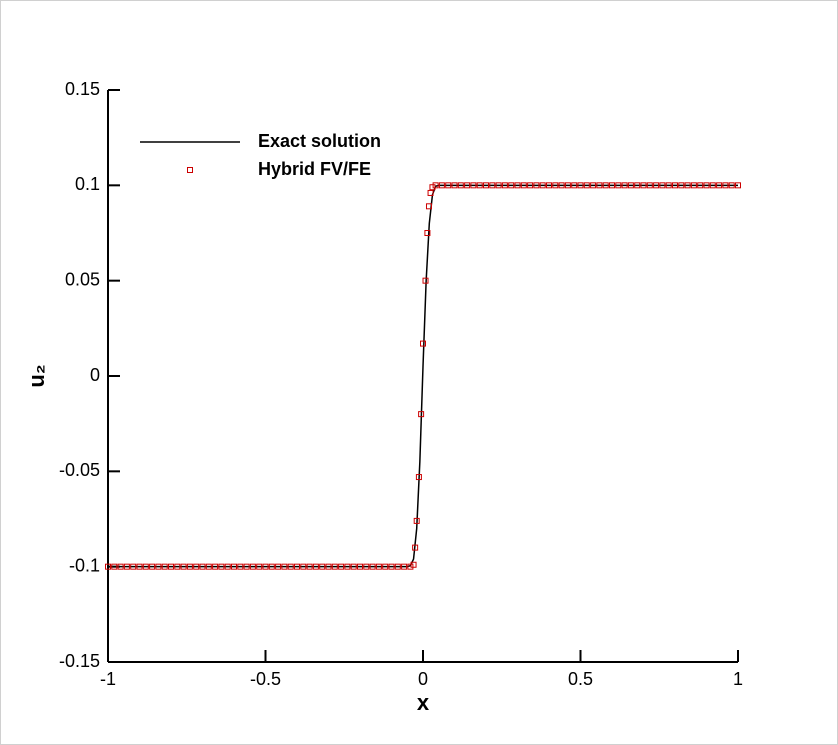 The image size is (838, 745). What do you see at coordinates (87, 184) in the screenshot?
I see `y-tick-label: 0.1` at bounding box center [87, 184].